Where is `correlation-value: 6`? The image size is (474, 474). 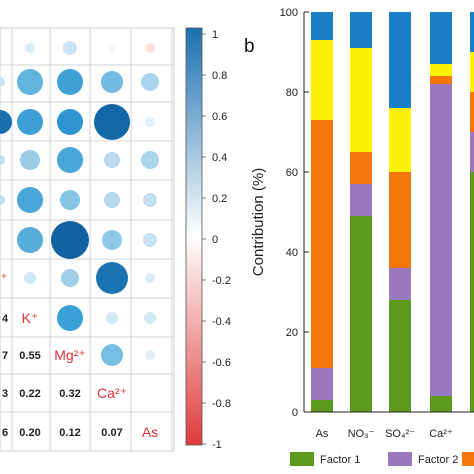
correlation-value: 6 is located at coordinates (5, 433).